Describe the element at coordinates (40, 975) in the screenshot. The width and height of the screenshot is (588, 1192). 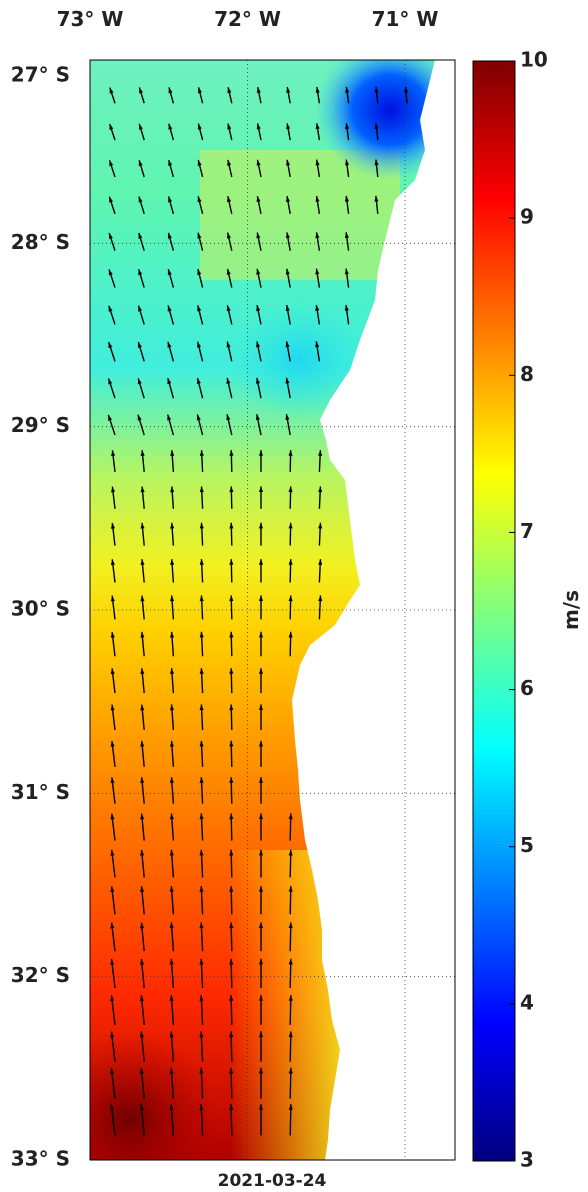
I see `lat-tick-label: 32° S` at that location.